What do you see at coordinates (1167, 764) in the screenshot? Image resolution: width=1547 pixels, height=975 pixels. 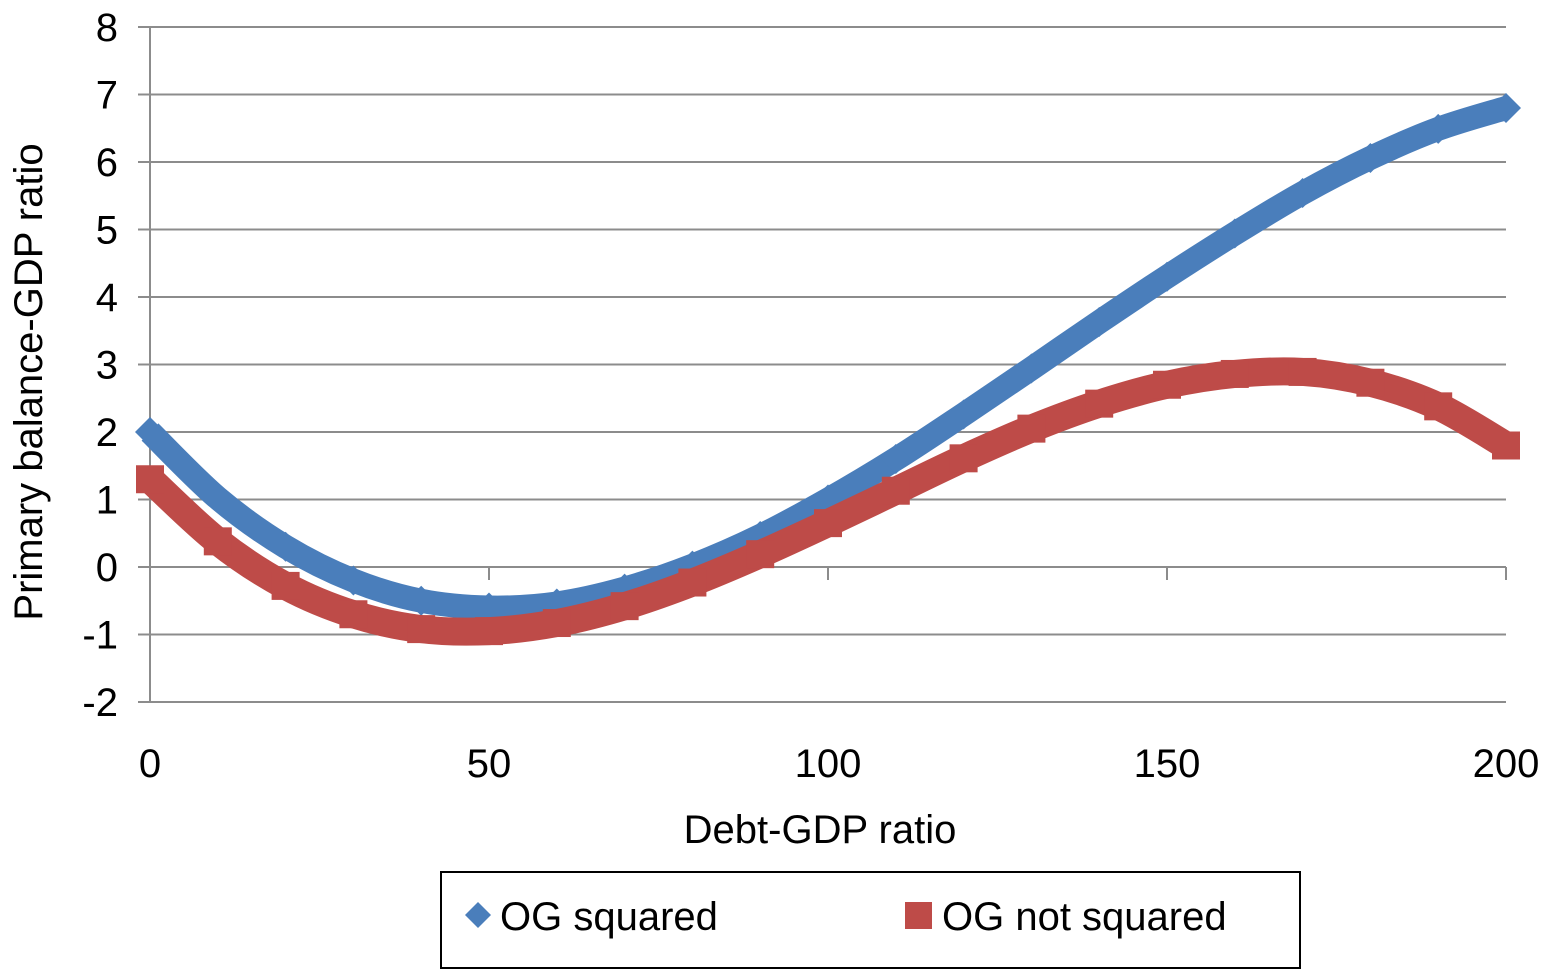 I see `x-tick-label: 150` at bounding box center [1167, 764].